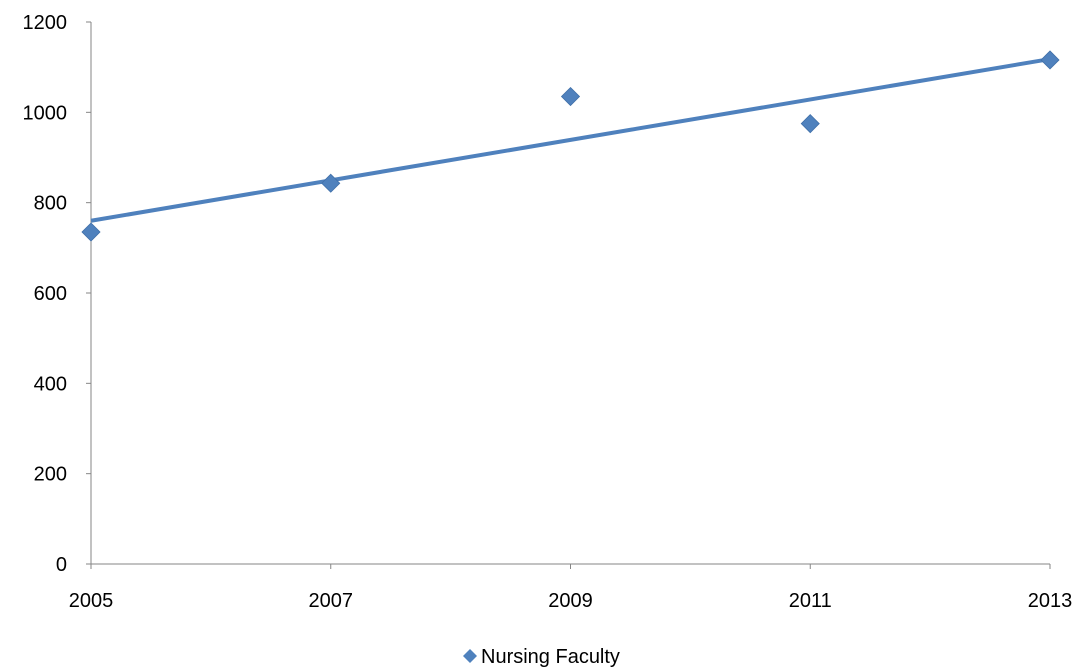 Image resolution: width=1085 pixels, height=671 pixels. I want to click on y-tick-label: 600, so click(50, 294).